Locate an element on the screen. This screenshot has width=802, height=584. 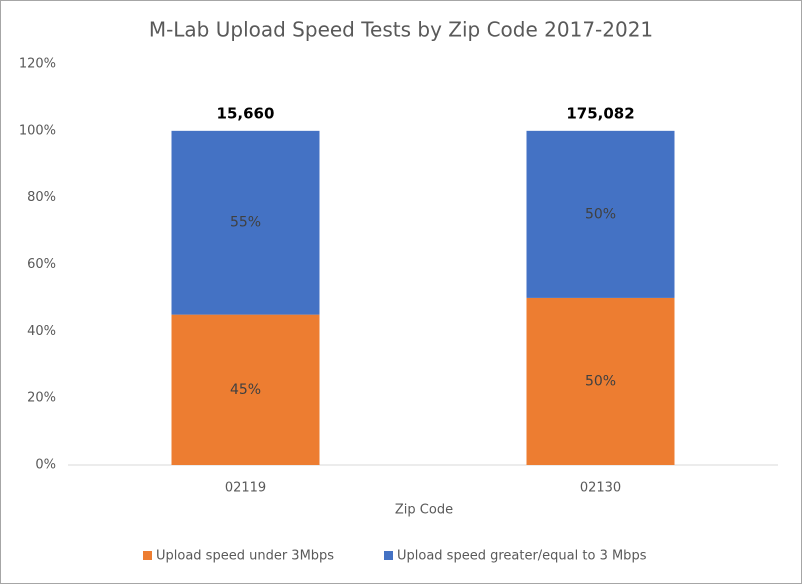
y-tick-label: 100% is located at coordinates (37, 130).